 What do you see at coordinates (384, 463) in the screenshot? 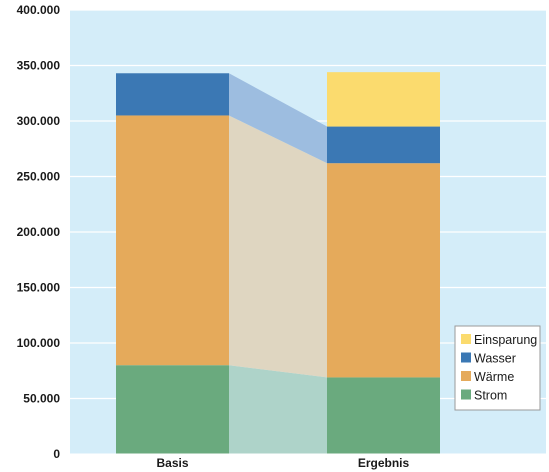
I see `x-category-label-ergebnis: Ergebnis` at bounding box center [384, 463].